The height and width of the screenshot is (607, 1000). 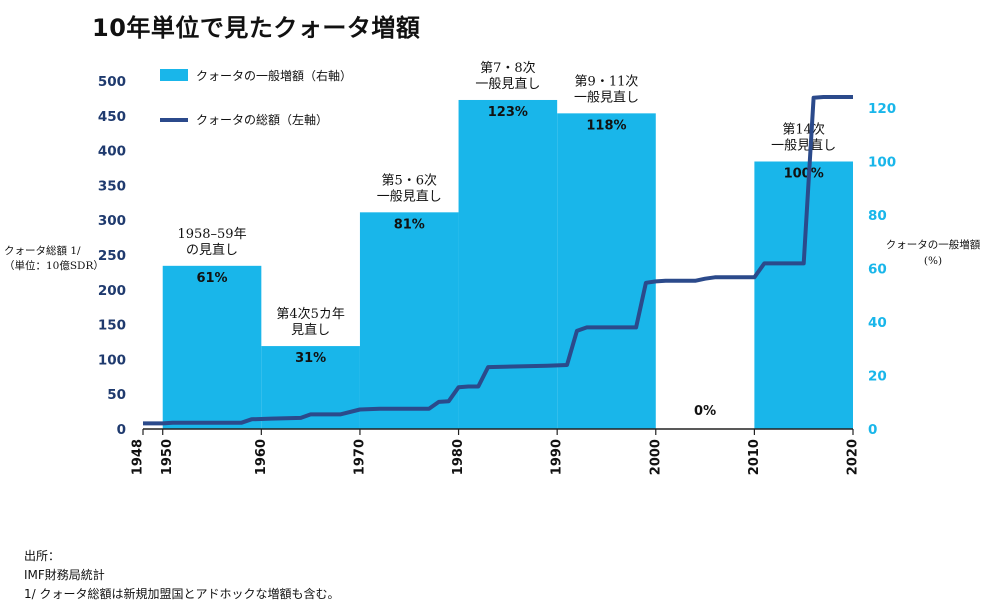 What do you see at coordinates (112, 117) in the screenshot?
I see `y-left-tick-450: 450` at bounding box center [112, 117].